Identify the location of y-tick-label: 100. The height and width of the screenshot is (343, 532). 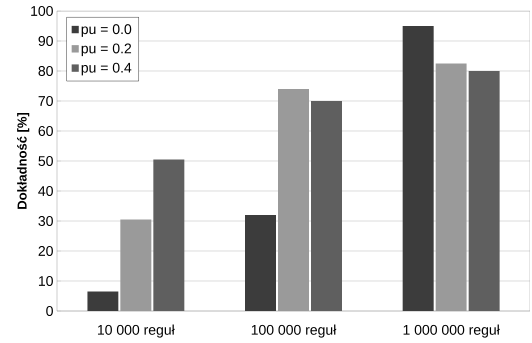
(42, 11).